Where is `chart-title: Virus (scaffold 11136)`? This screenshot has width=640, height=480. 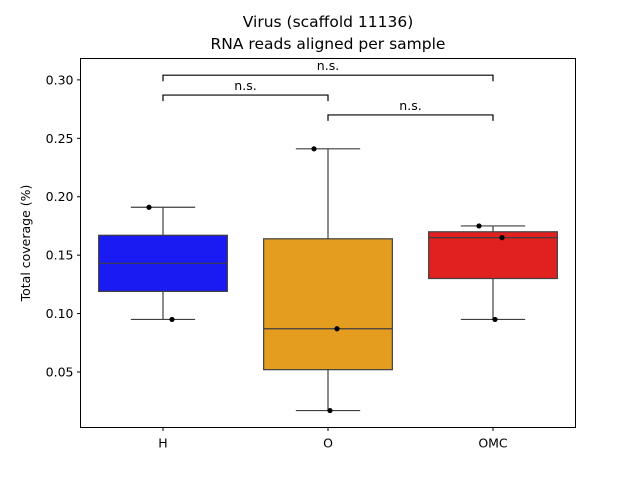 chart-title: Virus (scaffold 11136) is located at coordinates (328, 22).